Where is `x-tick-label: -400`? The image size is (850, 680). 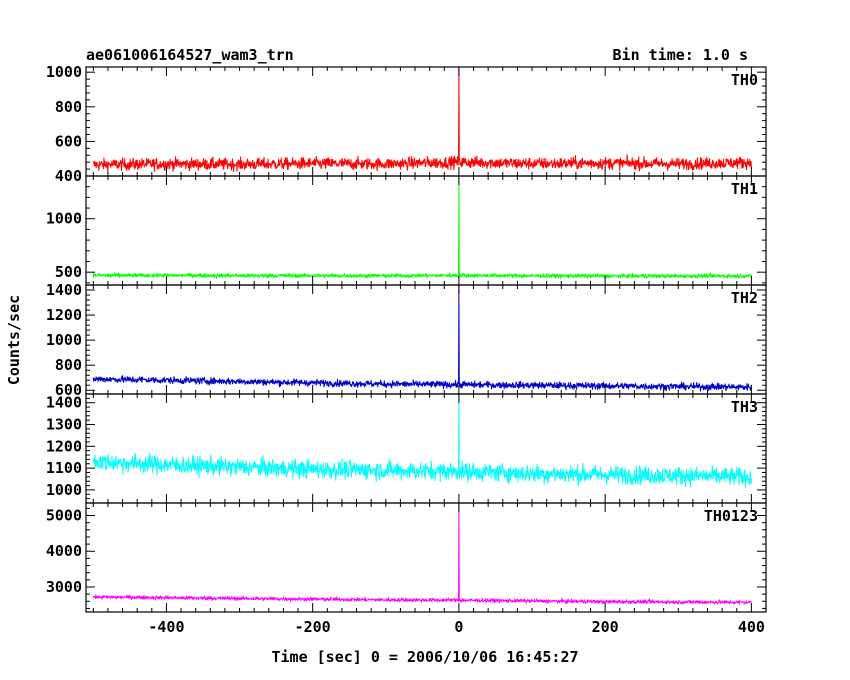 x-tick-label: -400 is located at coordinates (166, 627).